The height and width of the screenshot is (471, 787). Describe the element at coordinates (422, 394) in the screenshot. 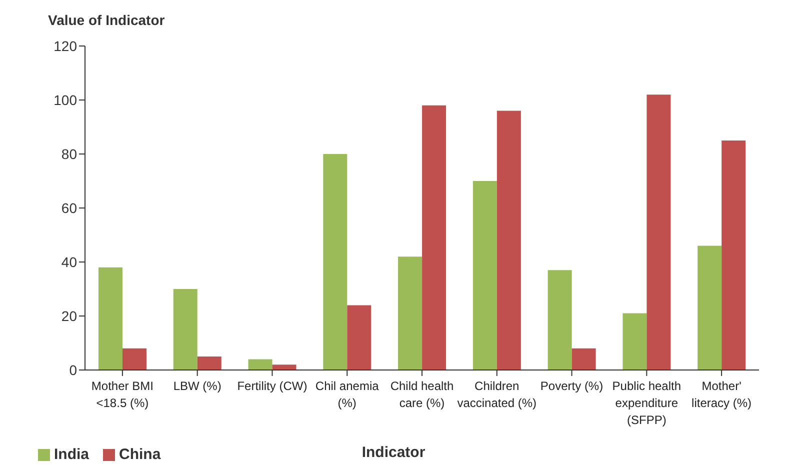

I see `x-tick-label: Child health care (%)` at that location.